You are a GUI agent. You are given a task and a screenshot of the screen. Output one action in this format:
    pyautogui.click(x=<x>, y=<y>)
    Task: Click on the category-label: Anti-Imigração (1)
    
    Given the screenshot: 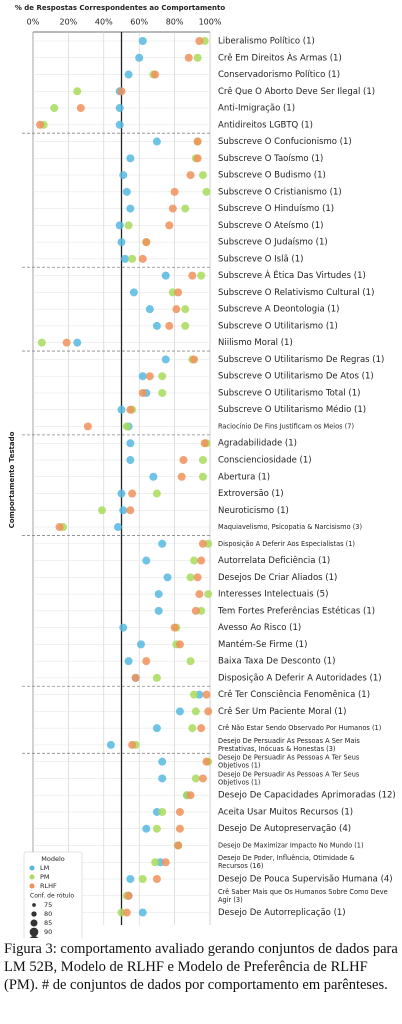 What is the action you would take?
    pyautogui.click(x=256, y=109)
    